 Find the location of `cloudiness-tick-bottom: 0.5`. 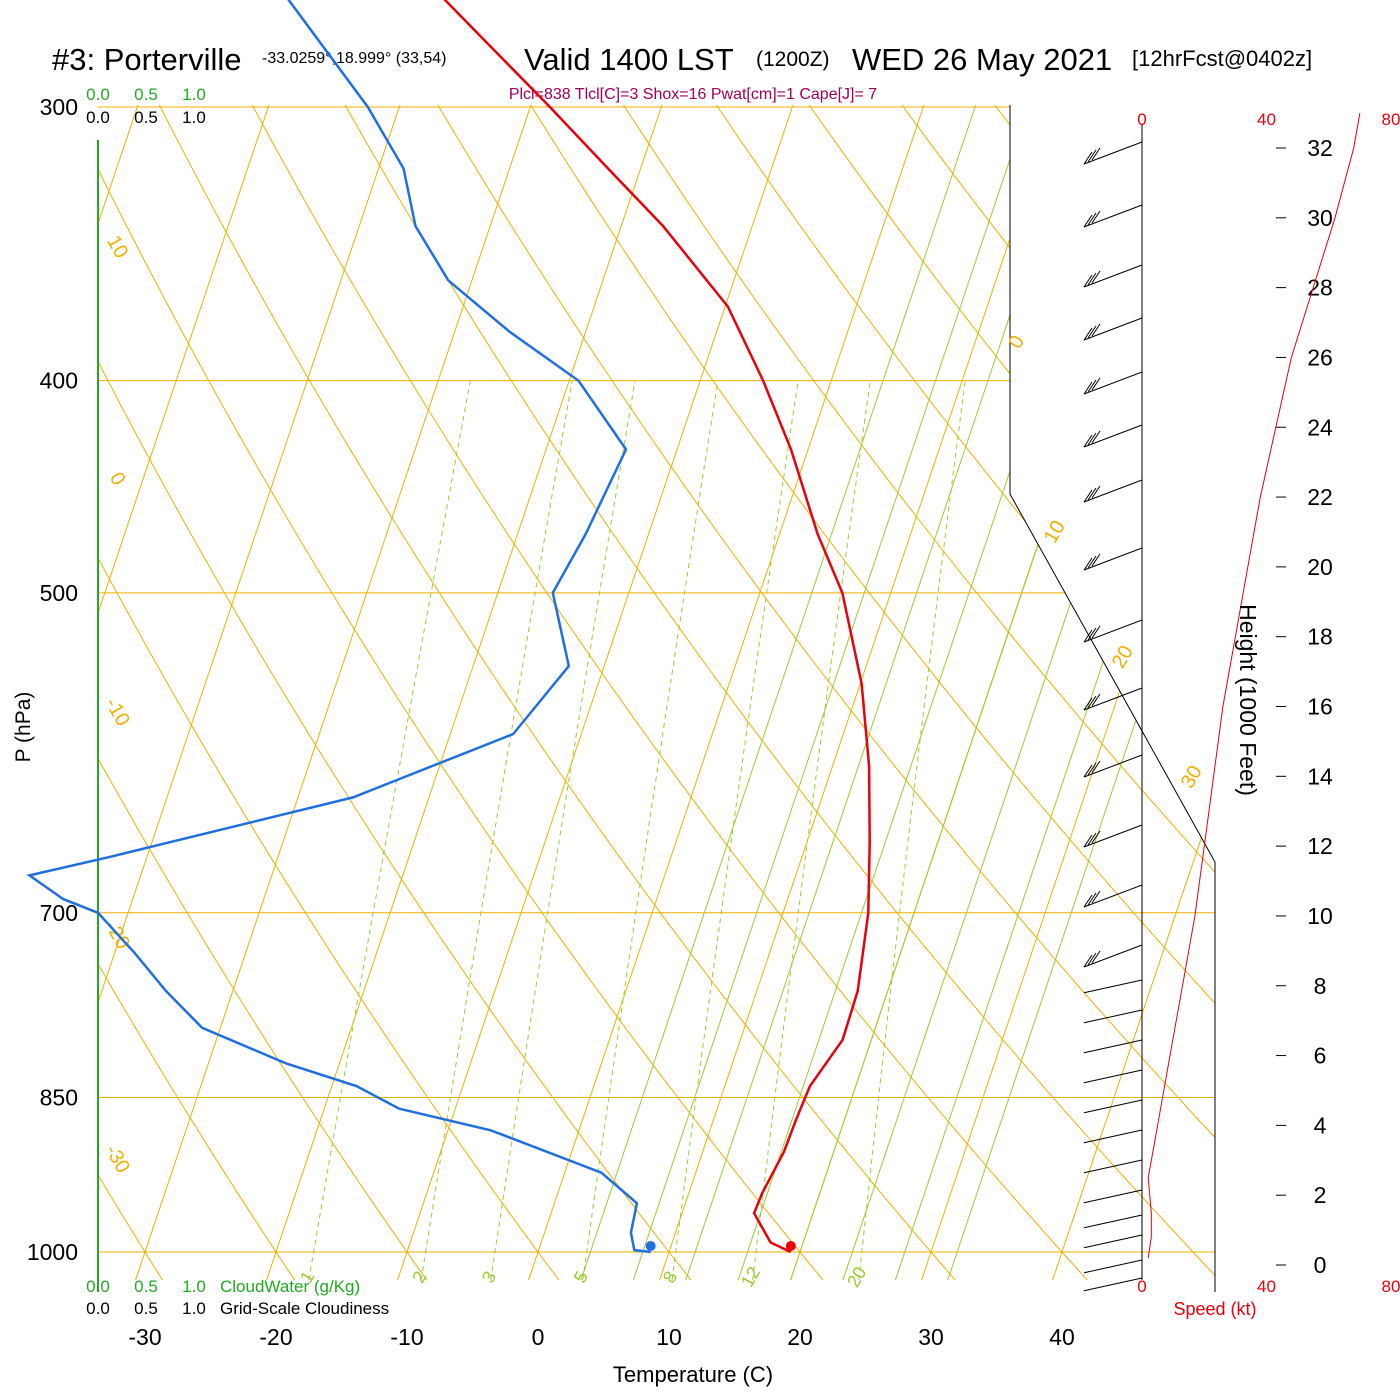

cloudiness-tick-bottom: 0.5 is located at coordinates (146, 1308).